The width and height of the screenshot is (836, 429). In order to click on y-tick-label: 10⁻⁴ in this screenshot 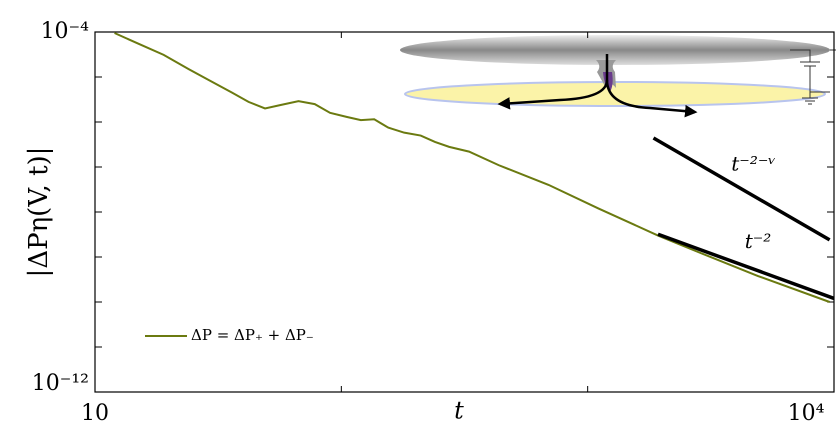, I will do `click(65, 31)`.